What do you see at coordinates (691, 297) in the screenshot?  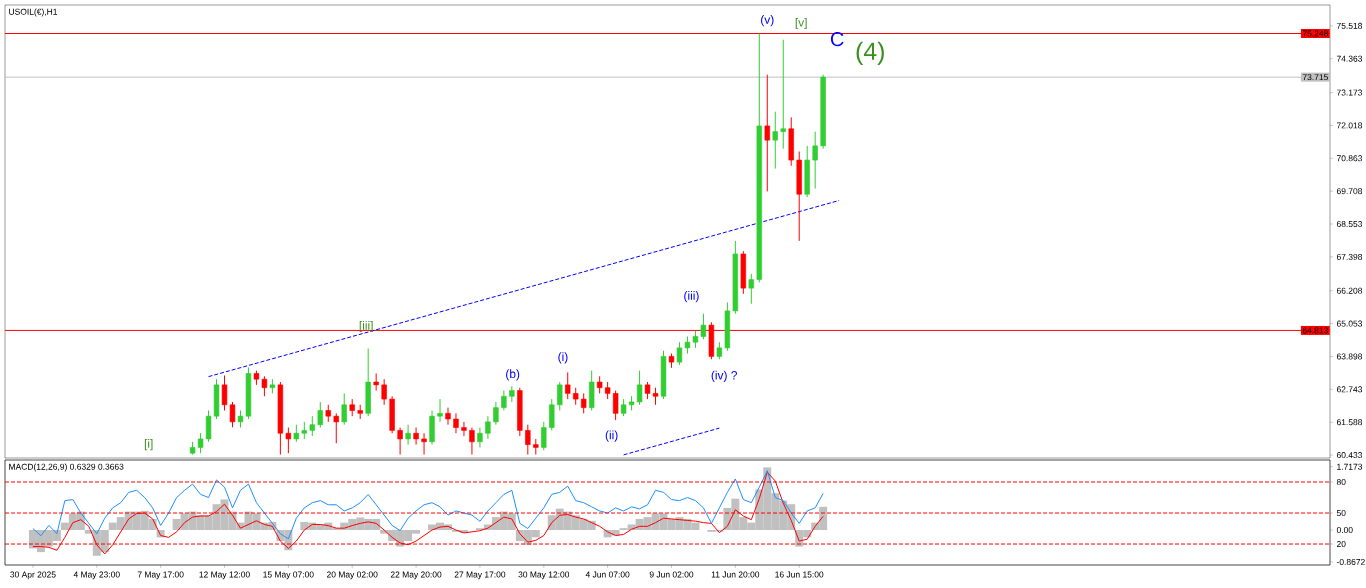 I see `annotation: (iii)` at bounding box center [691, 297].